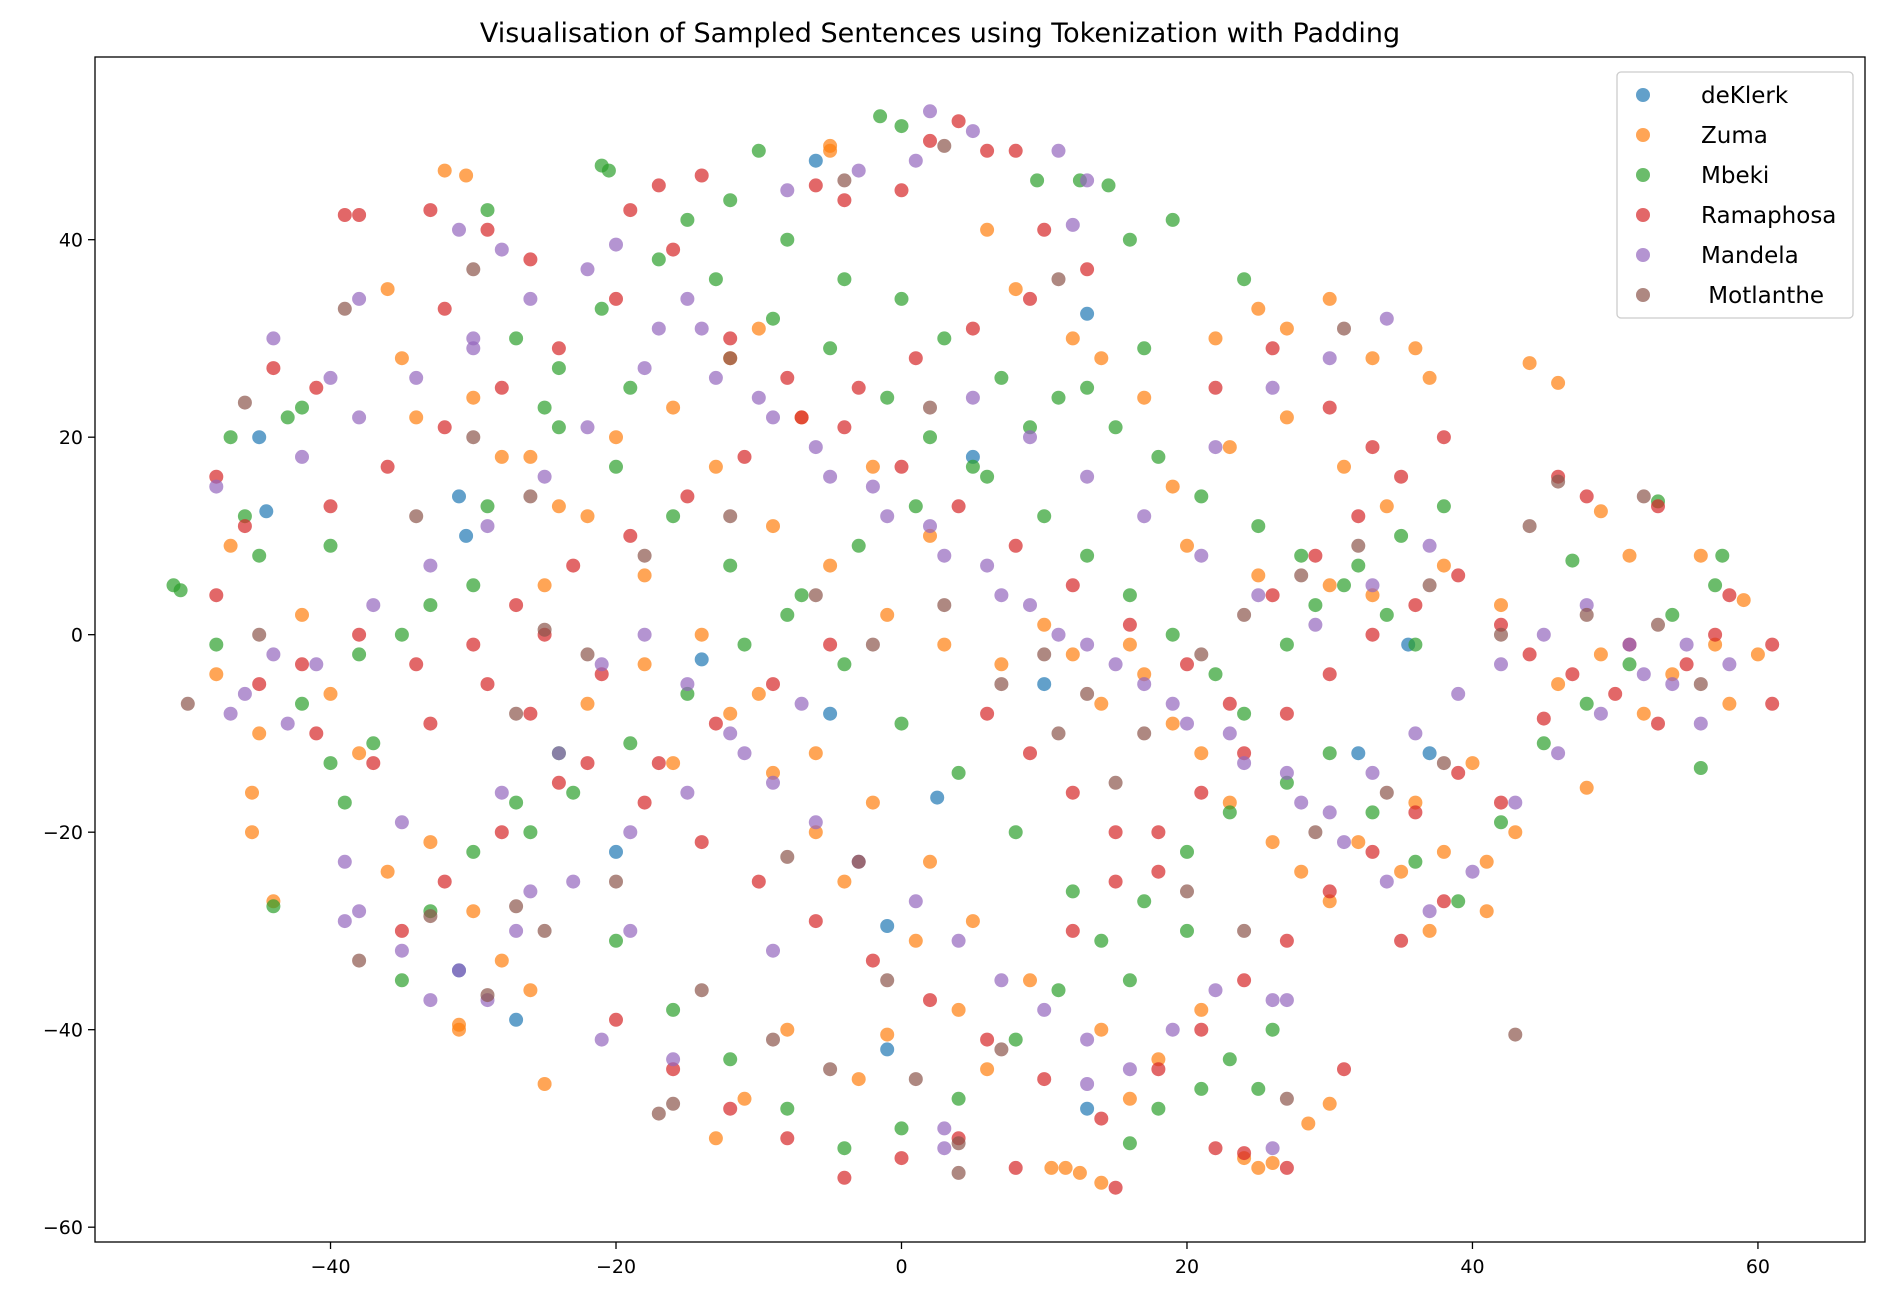 The image size is (1899, 1305). What do you see at coordinates (71, 241) in the screenshot?
I see `y-tick-label: 40` at bounding box center [71, 241].